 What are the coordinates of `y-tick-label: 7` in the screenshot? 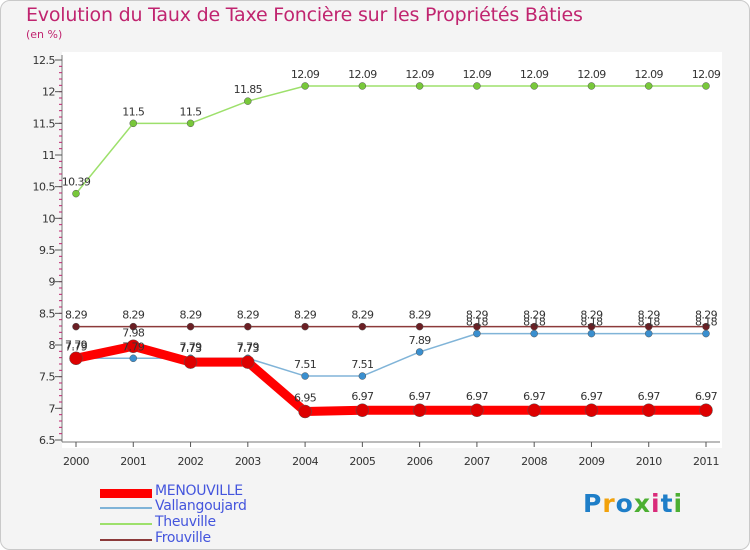 It's located at (52, 408).